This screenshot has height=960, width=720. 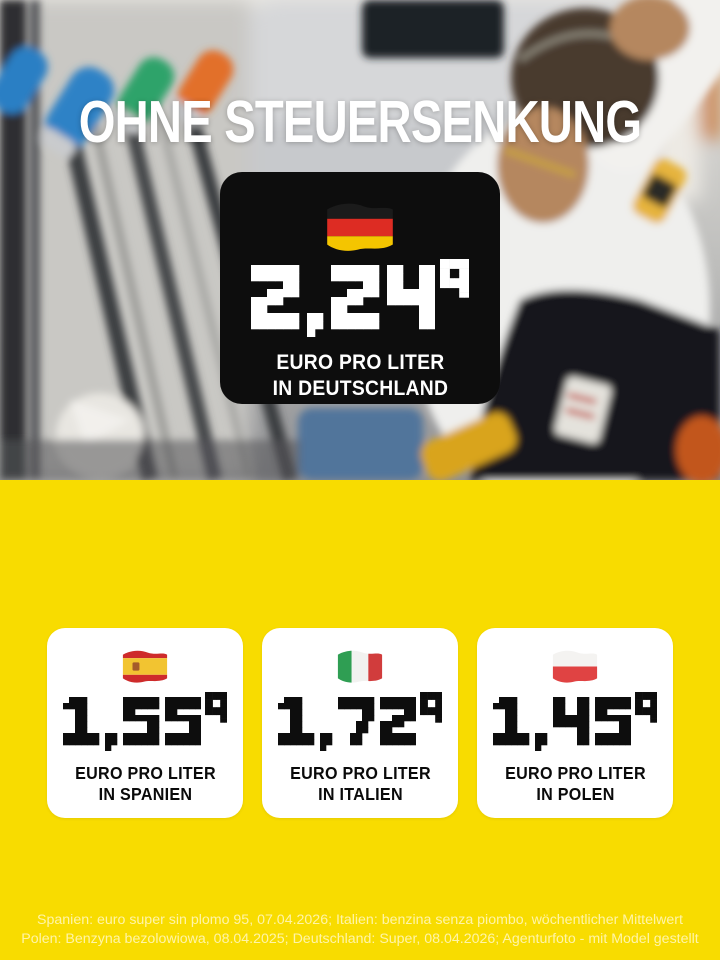 I want to click on poland-price-superscript, so click(x=646, y=709).